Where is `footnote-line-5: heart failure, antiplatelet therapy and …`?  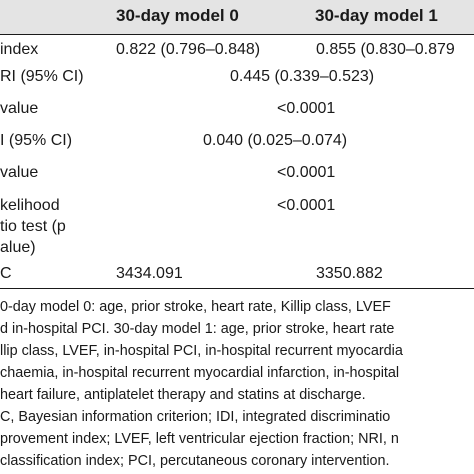
footnote-line-5: heart failure, antiplatelet therapy and … is located at coordinates (183, 395).